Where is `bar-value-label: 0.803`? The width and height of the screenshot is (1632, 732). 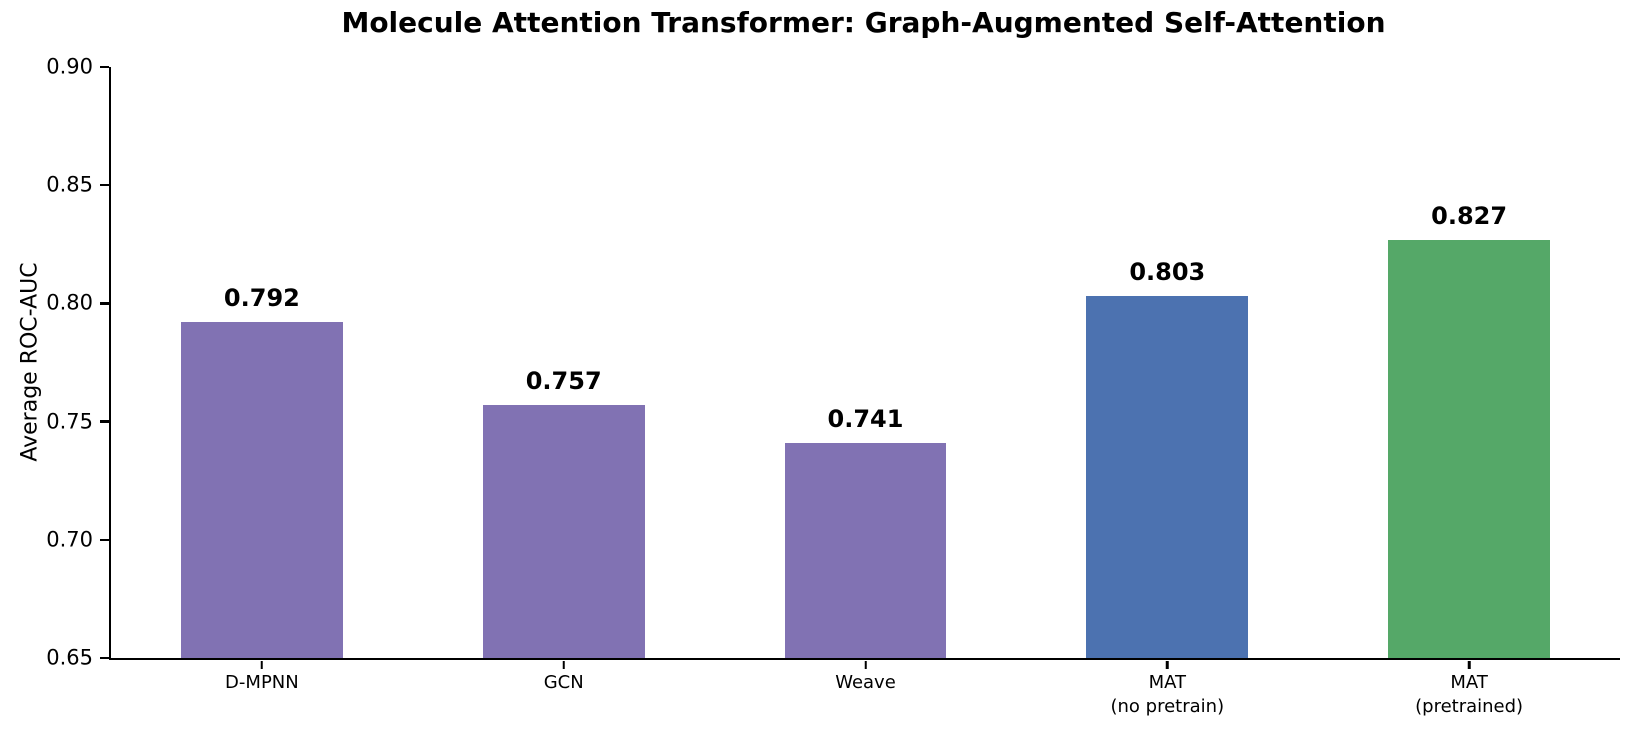
bar-value-label: 0.803 is located at coordinates (1167, 272).